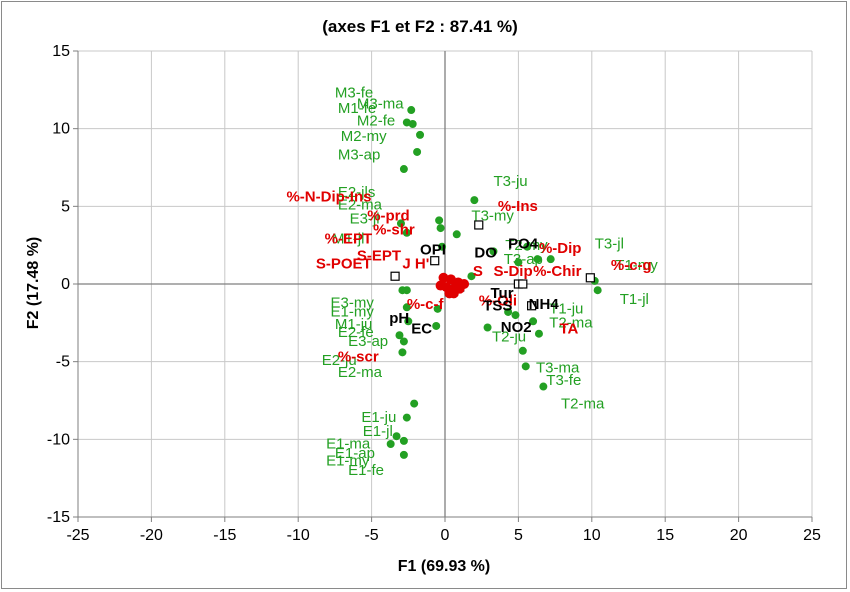 Image resolution: width=850 pixels, height=592 pixels. I want to click on y-tick-label: -5, so click(63, 362).